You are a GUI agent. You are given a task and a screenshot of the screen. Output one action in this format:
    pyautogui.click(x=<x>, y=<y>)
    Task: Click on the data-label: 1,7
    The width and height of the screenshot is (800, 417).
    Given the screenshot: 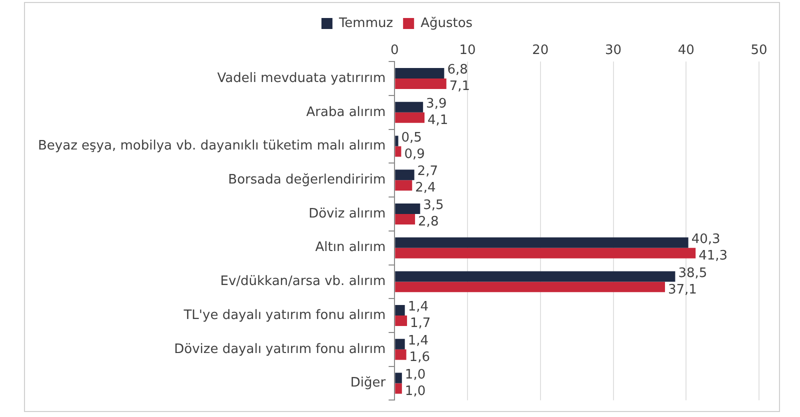 What is the action you would take?
    pyautogui.click(x=420, y=324)
    